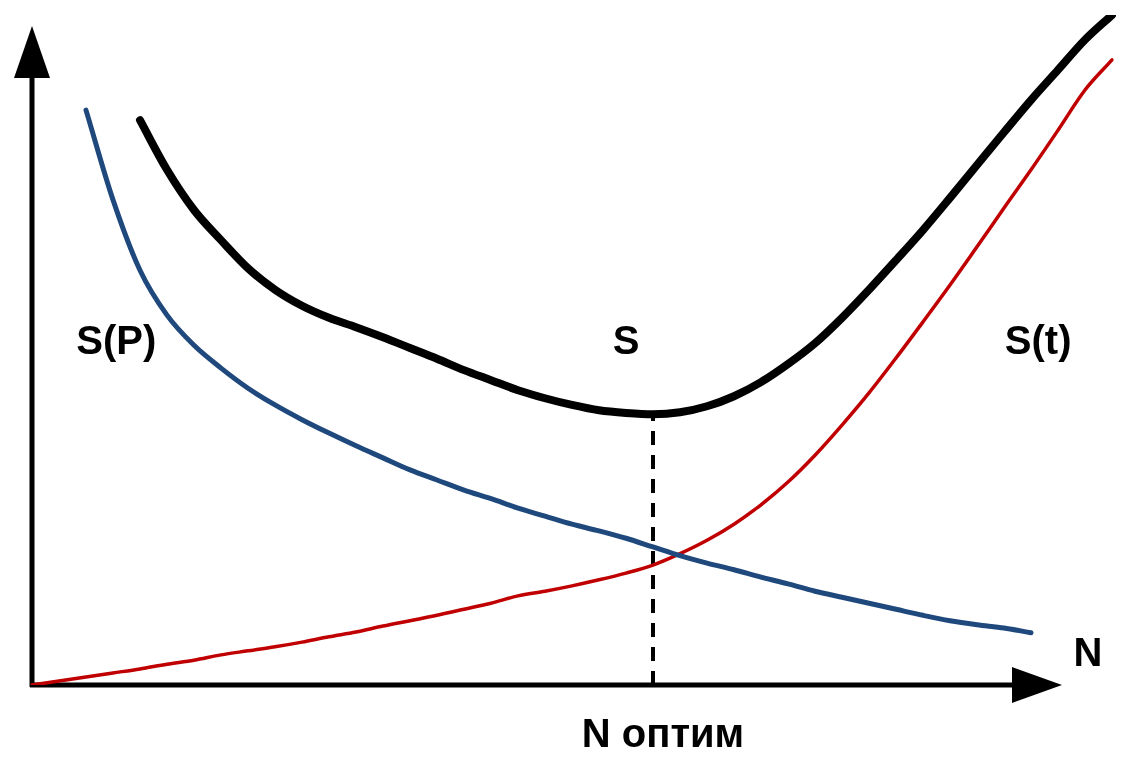 The image size is (1130, 758). Describe the element at coordinates (1088, 652) in the screenshot. I see `x-axis-title: N` at that location.